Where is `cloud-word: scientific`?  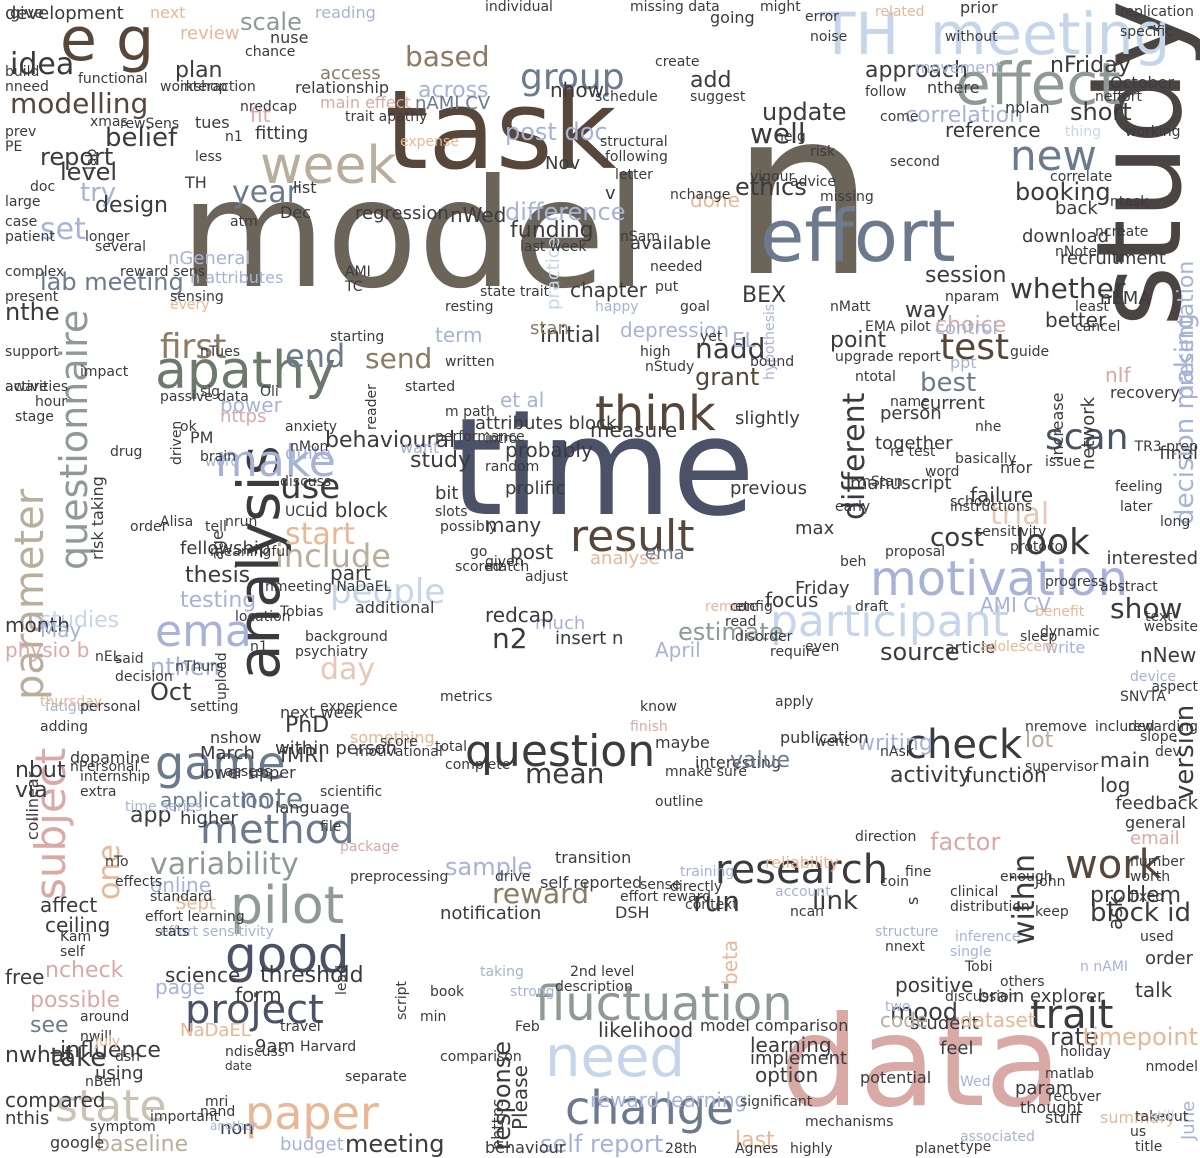 cloud-word: scientific is located at coordinates (351, 792).